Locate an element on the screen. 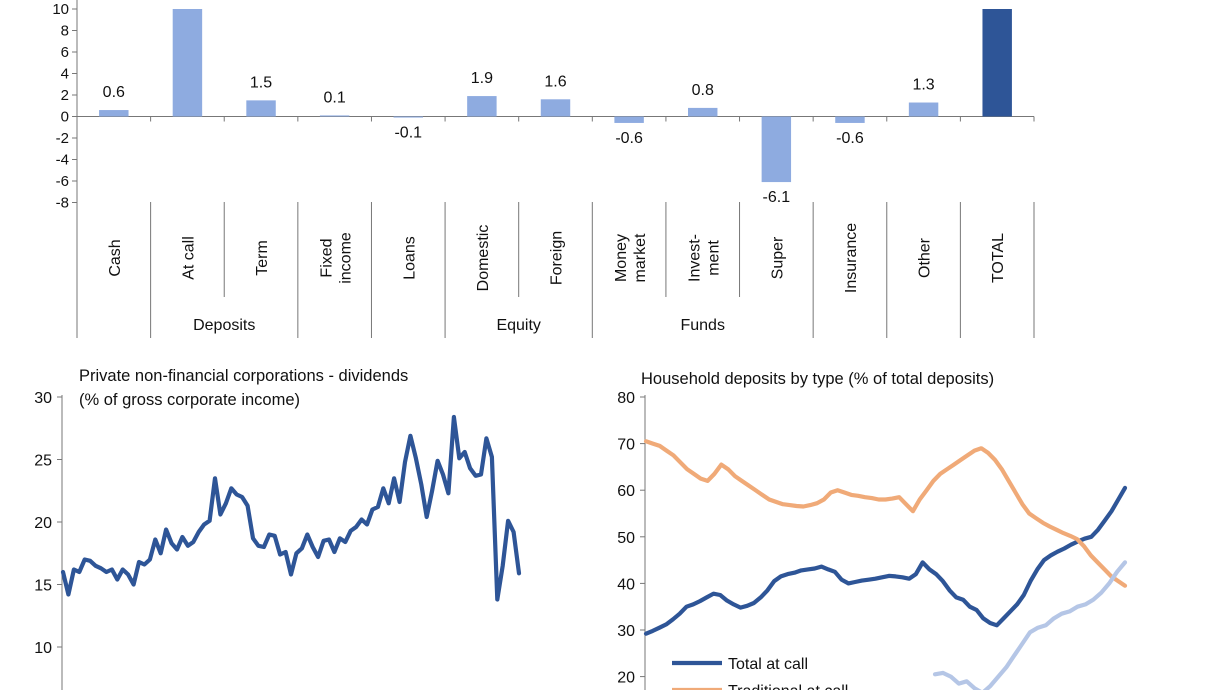 This screenshot has width=1226, height=690. total-at-call-line is located at coordinates (885, 560).